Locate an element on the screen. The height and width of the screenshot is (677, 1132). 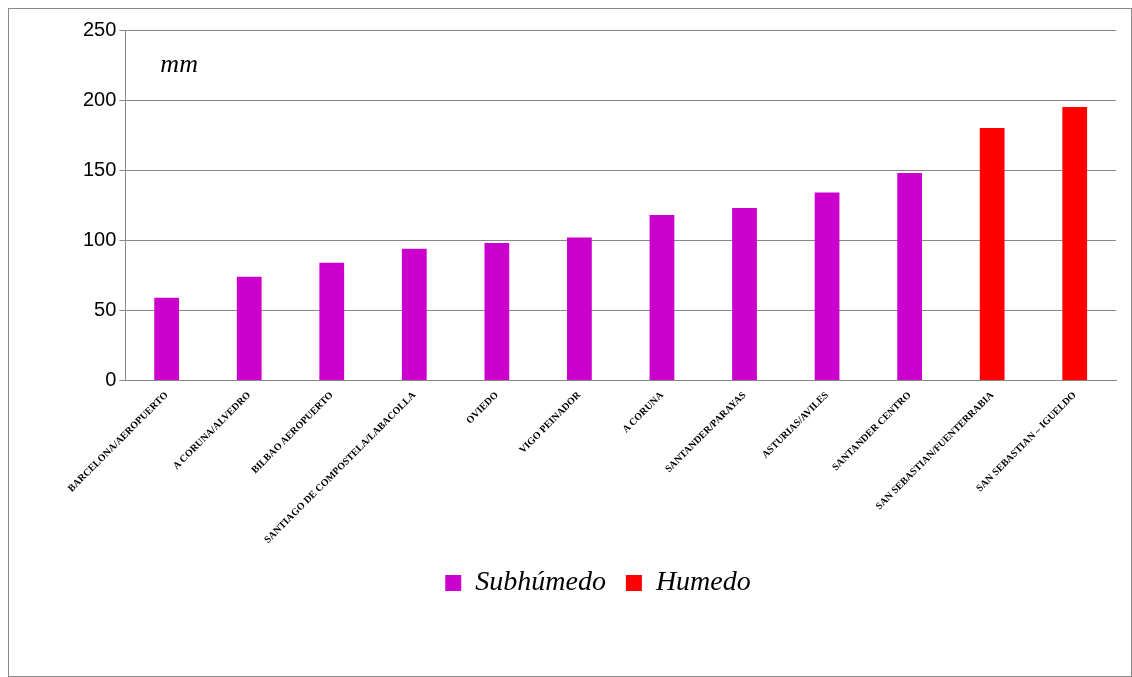
y-tick-label: 0 is located at coordinates (111, 378).